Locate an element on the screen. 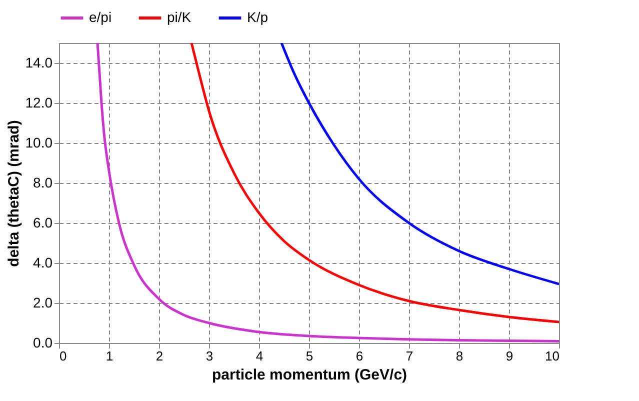  x-tick-label: 6 is located at coordinates (360, 356).